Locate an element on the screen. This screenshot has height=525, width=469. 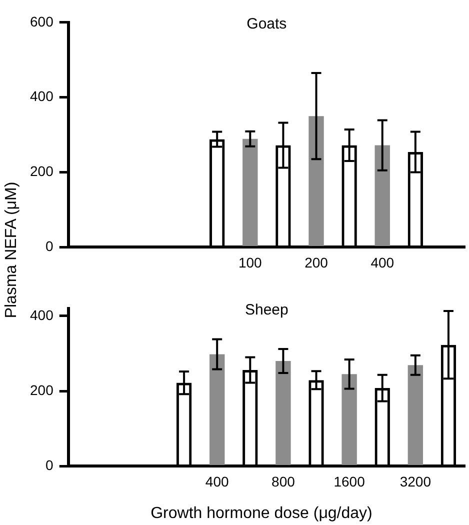
chart-title: Goats is located at coordinates (266, 24).